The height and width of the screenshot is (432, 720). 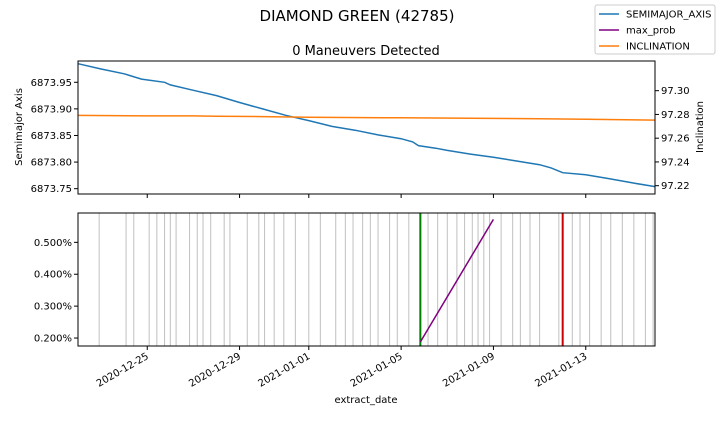 What do you see at coordinates (366, 117) in the screenshot?
I see `series-line-inclination` at bounding box center [366, 117].